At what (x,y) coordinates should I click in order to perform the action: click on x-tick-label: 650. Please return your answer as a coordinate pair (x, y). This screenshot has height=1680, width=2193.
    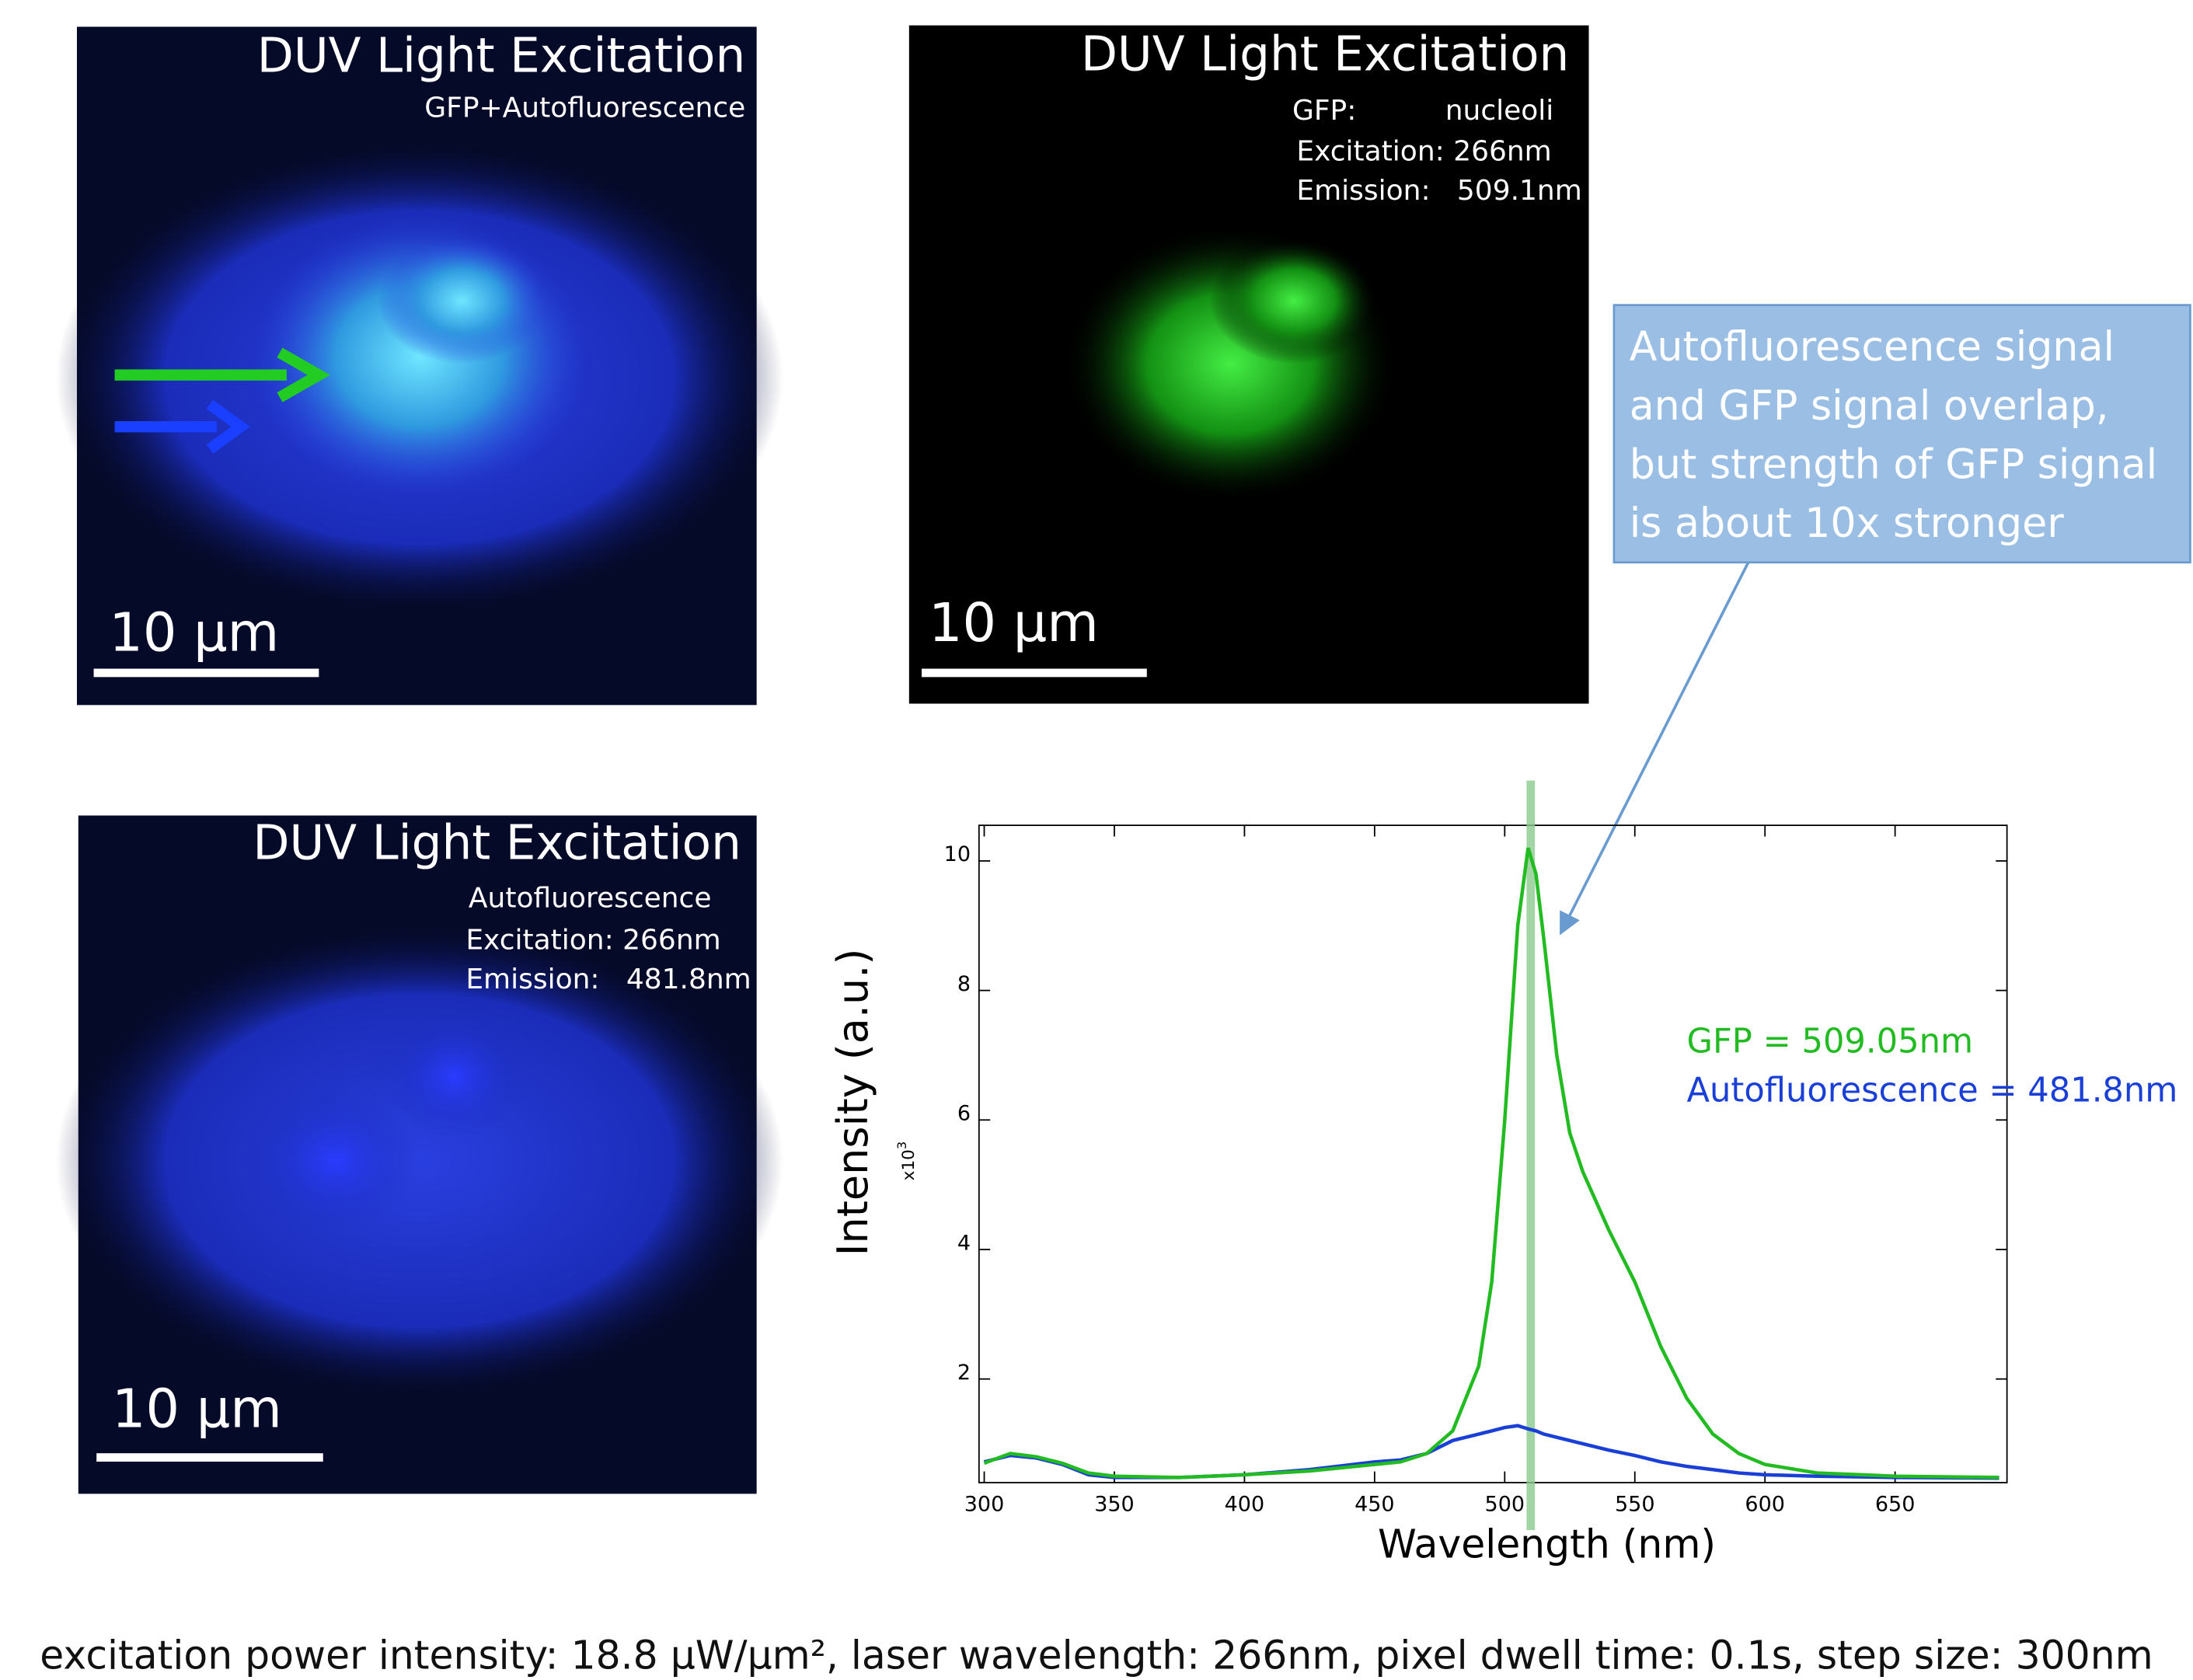
    Looking at the image, I should click on (1895, 1504).